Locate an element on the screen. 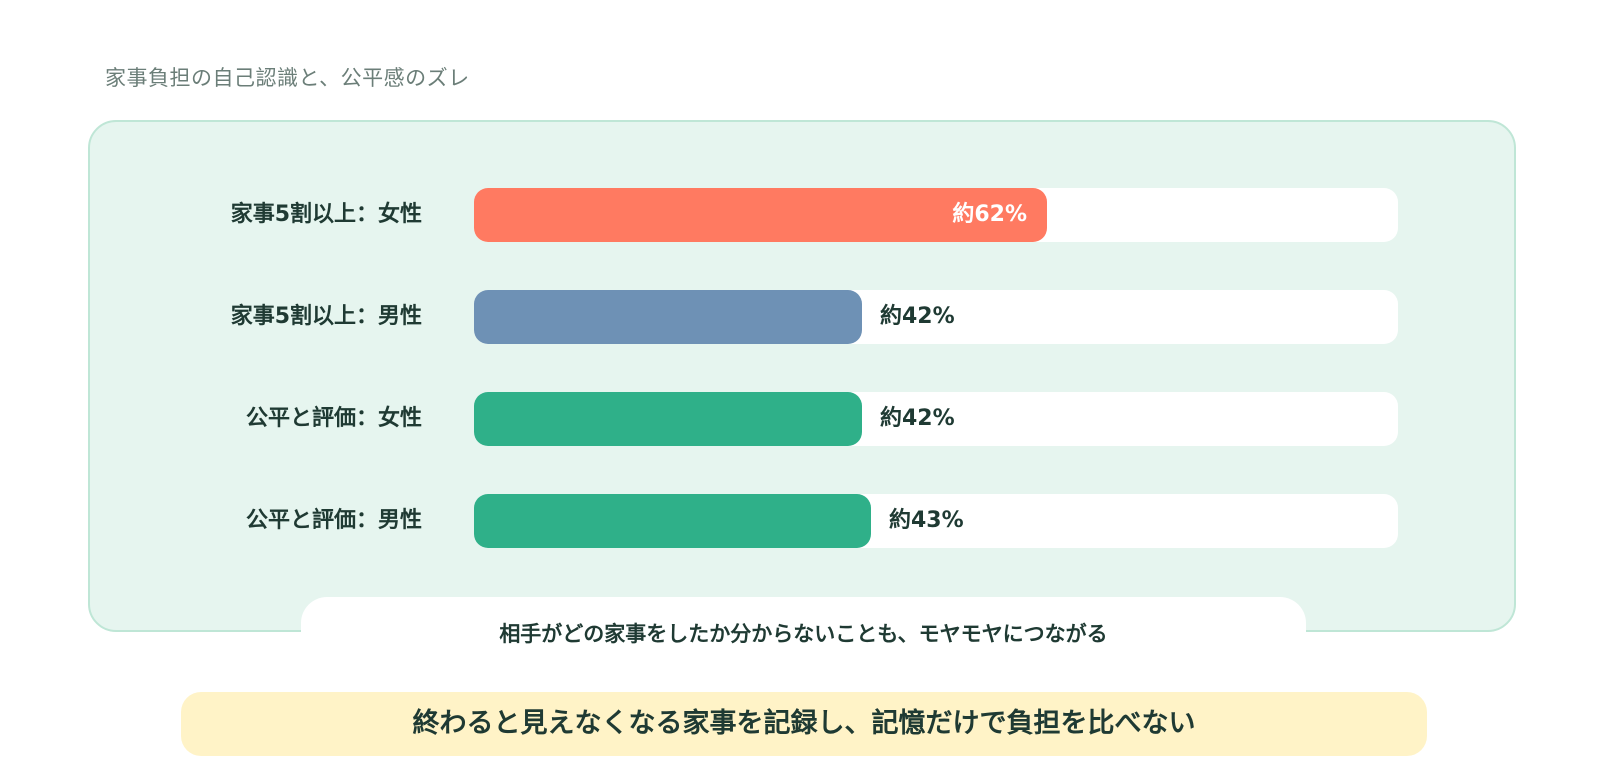  bar-category-label: 家事5割以上：女性 is located at coordinates (326, 214).